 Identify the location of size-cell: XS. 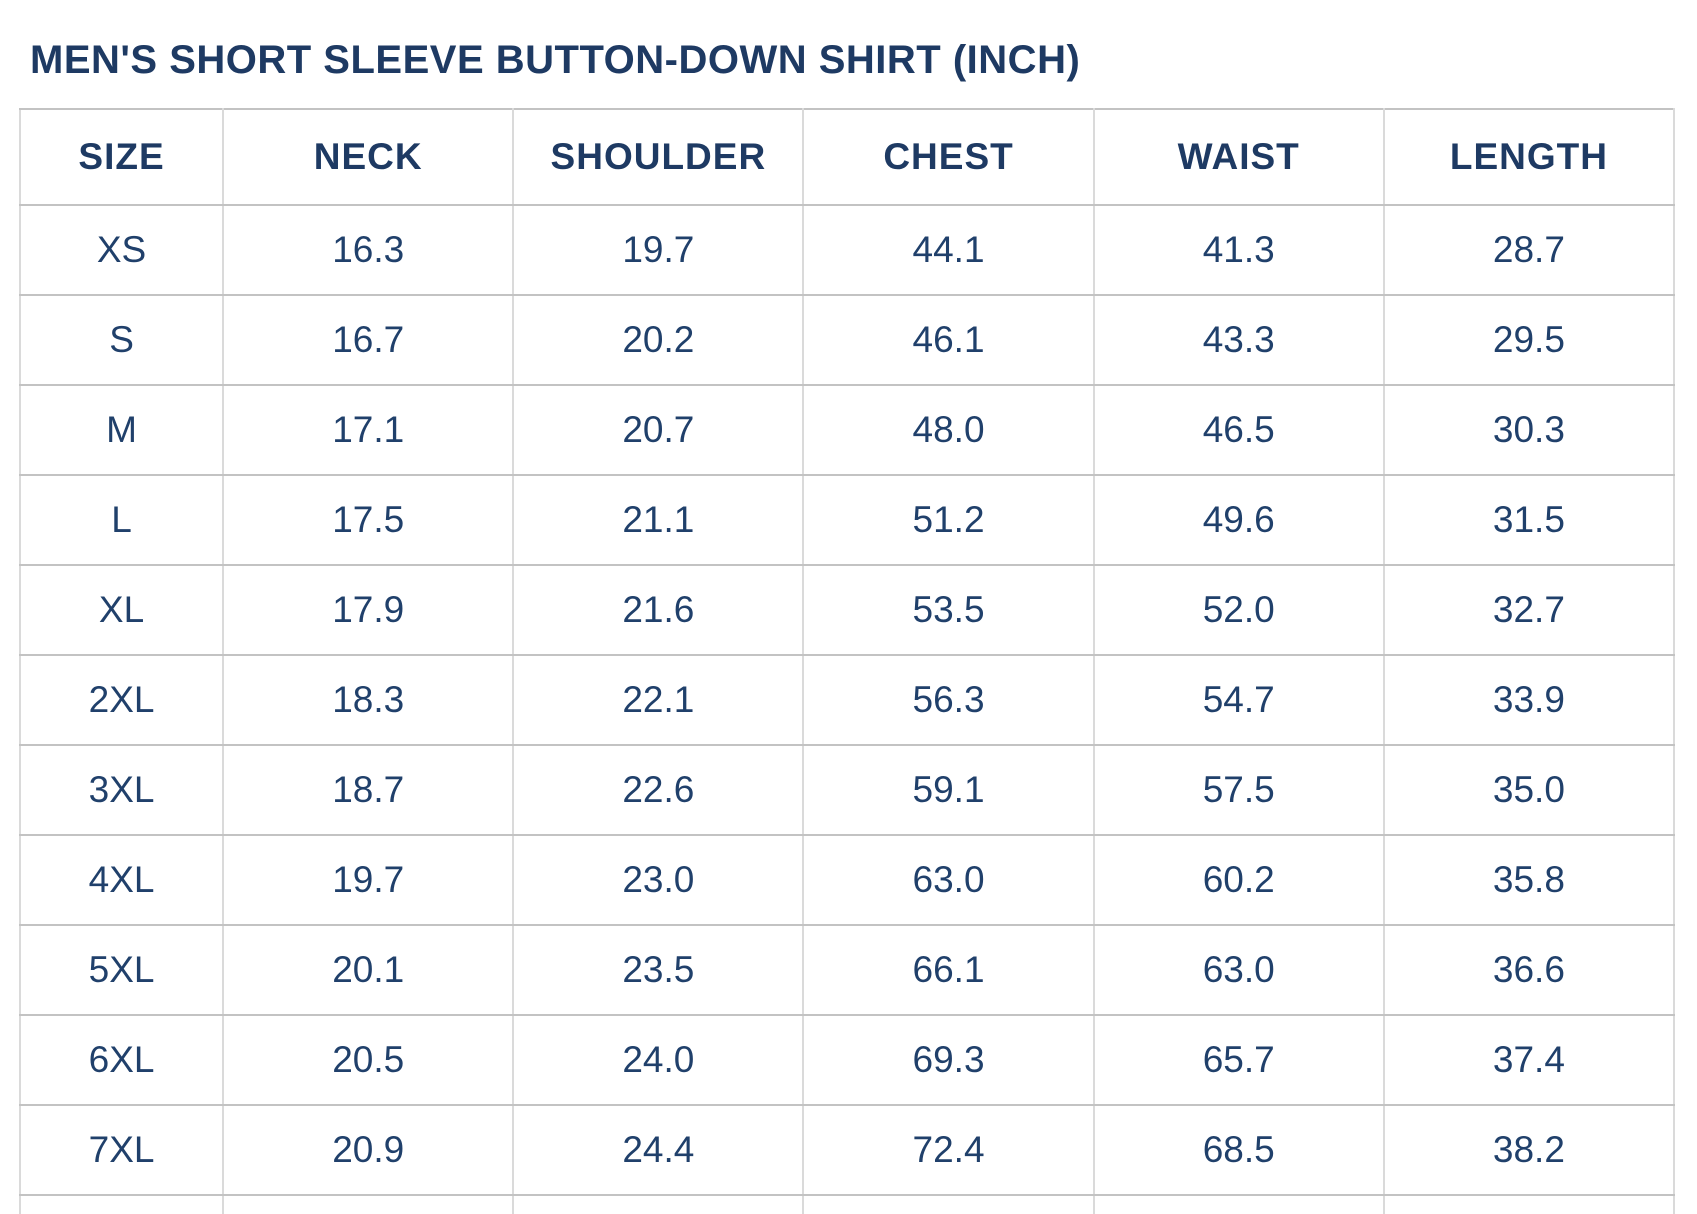
(121, 250).